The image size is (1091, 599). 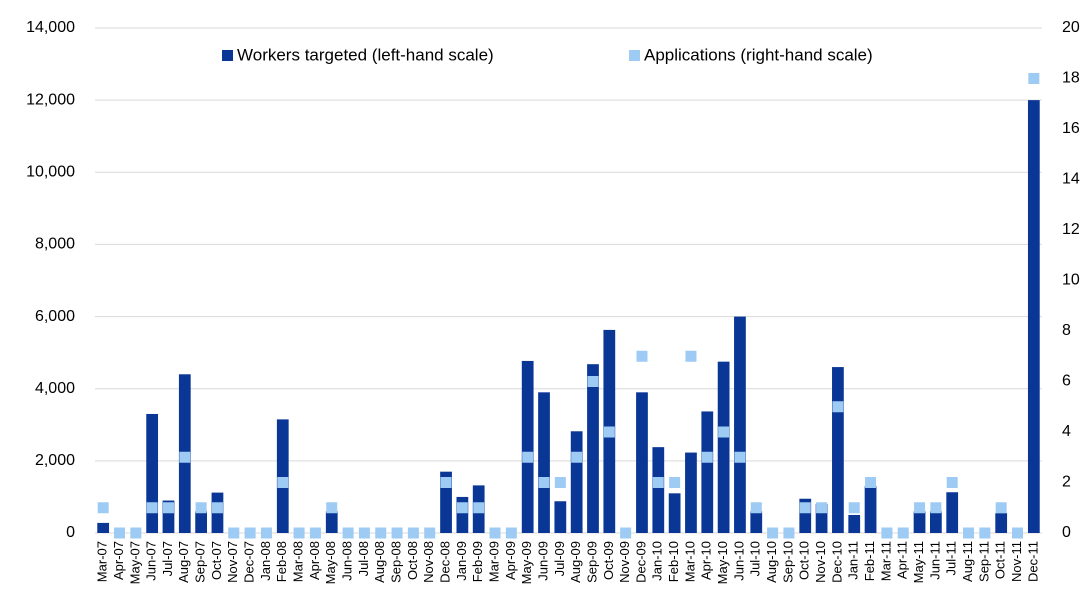 I want to click on x-tick-label: May-11, so click(x=918, y=562).